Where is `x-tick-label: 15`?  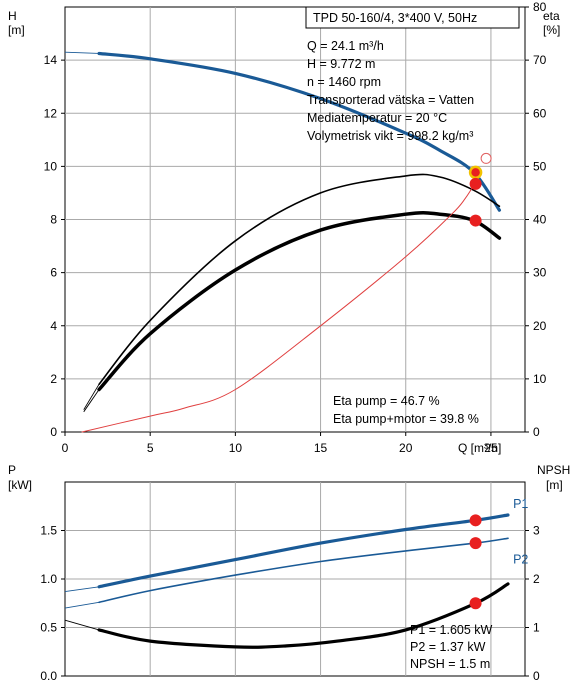 x-tick-label: 15 is located at coordinates (321, 448).